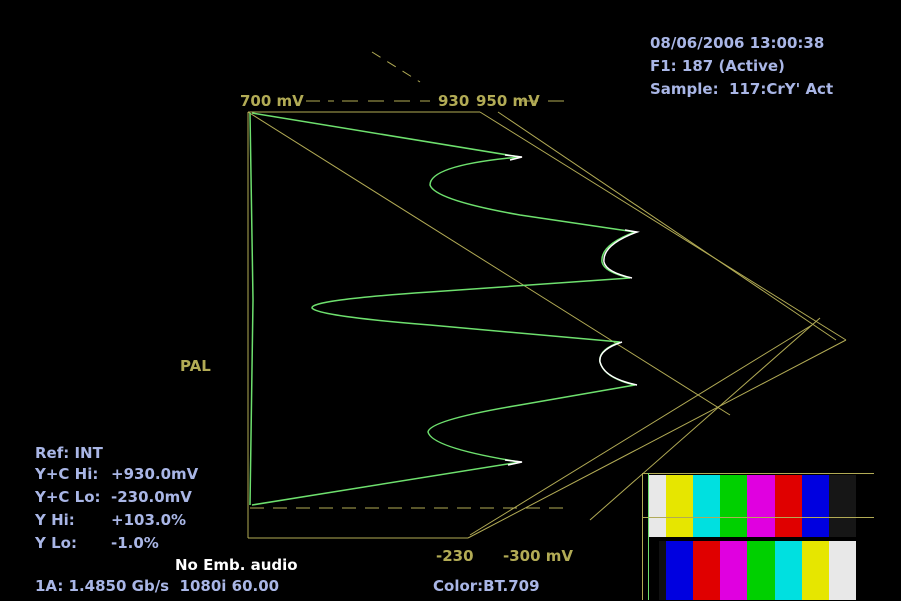  Describe the element at coordinates (455, 556) in the screenshot. I see `scale-label-minus-230: -230` at that location.